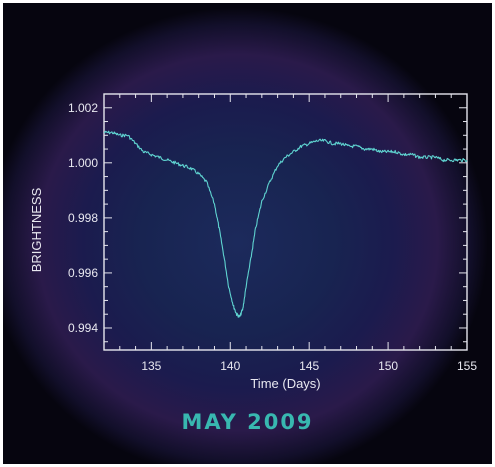 The image size is (495, 467). What do you see at coordinates (467, 366) in the screenshot?
I see `x-tick-label: 155` at bounding box center [467, 366].